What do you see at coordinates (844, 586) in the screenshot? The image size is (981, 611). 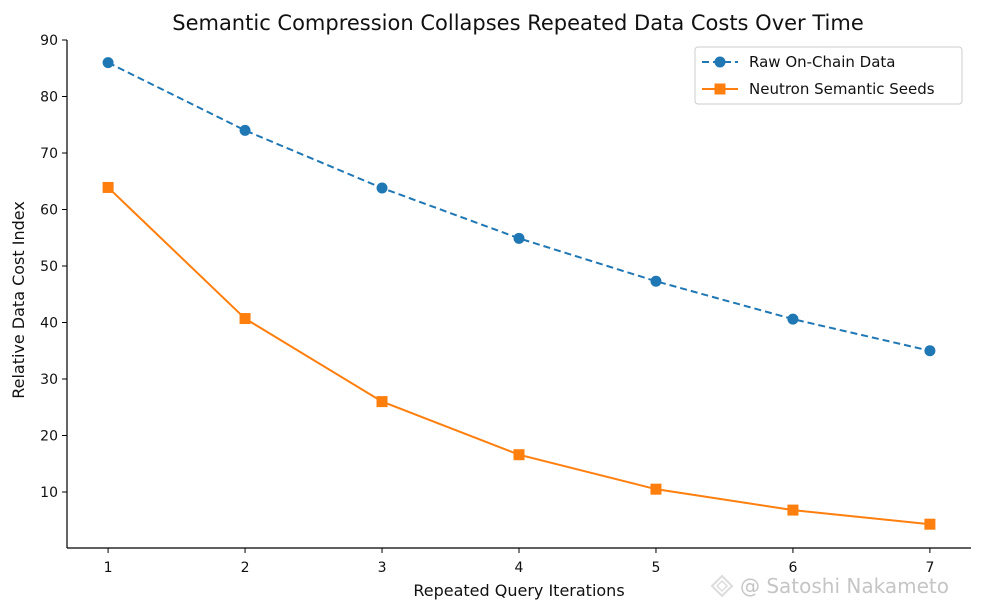 I see `watermark-text: @ Satoshi Nakameto` at bounding box center [844, 586].